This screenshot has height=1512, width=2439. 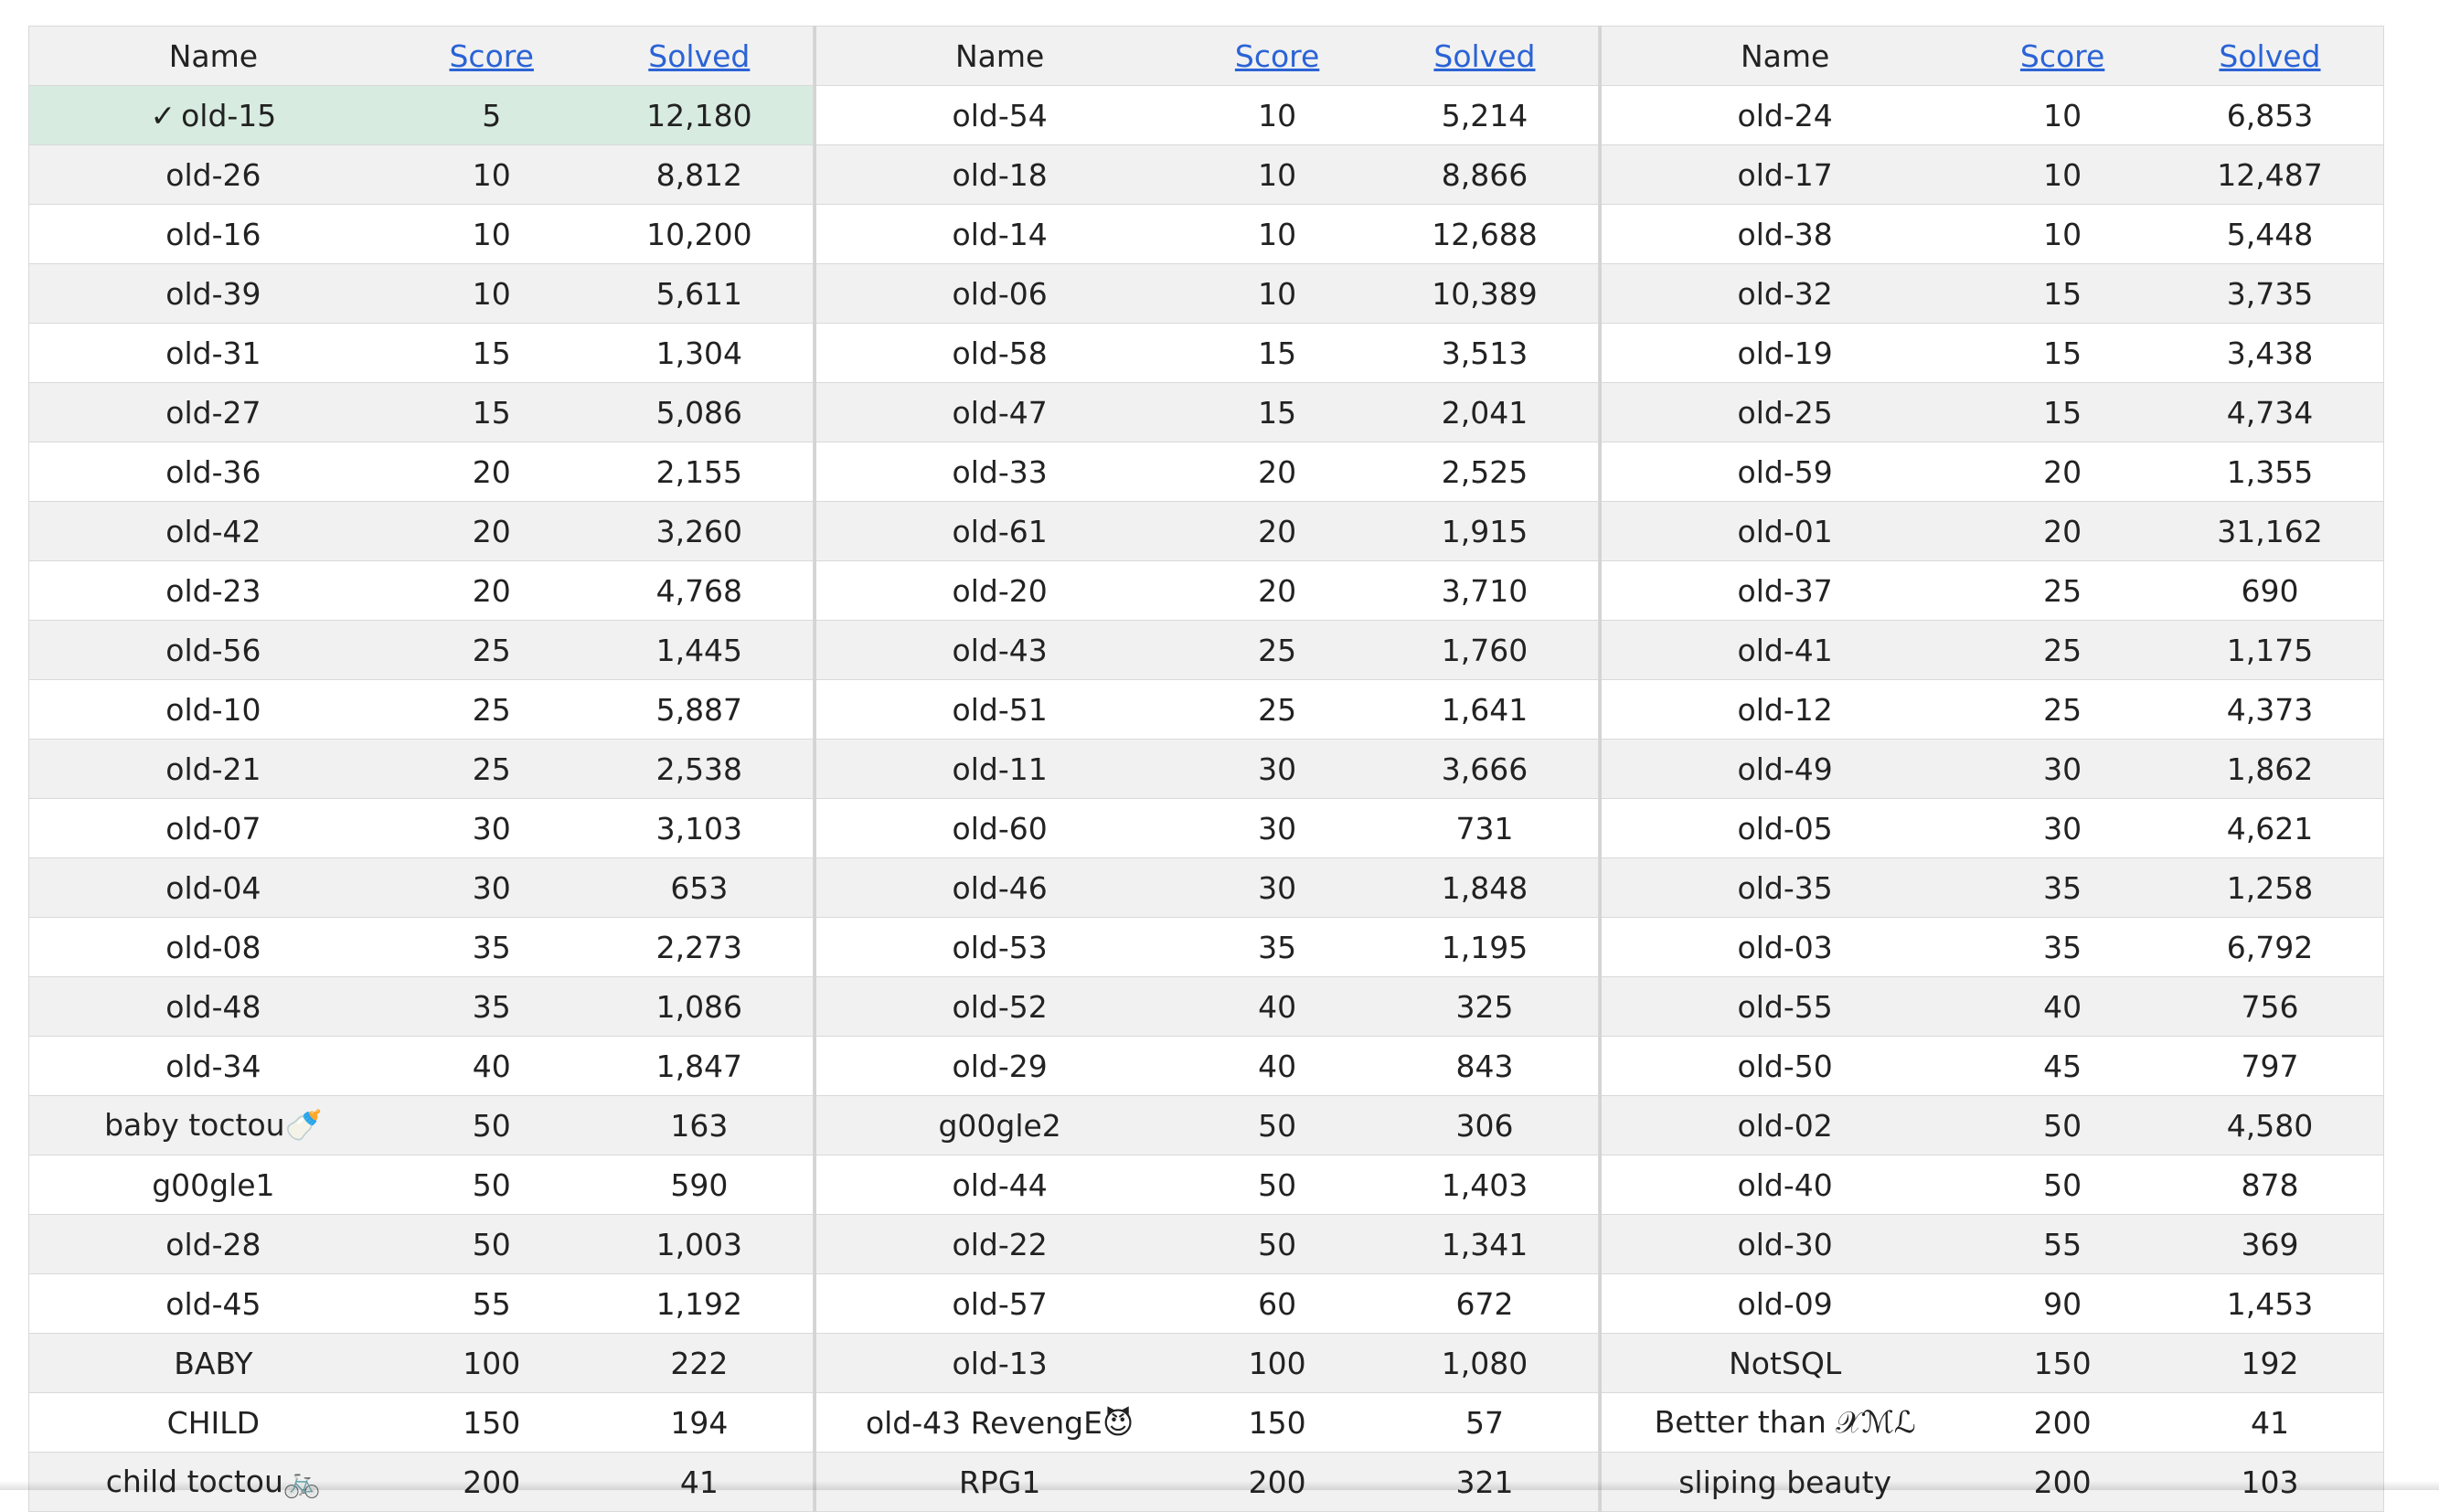 I want to click on challenge-name: old-12, so click(x=1784, y=709).